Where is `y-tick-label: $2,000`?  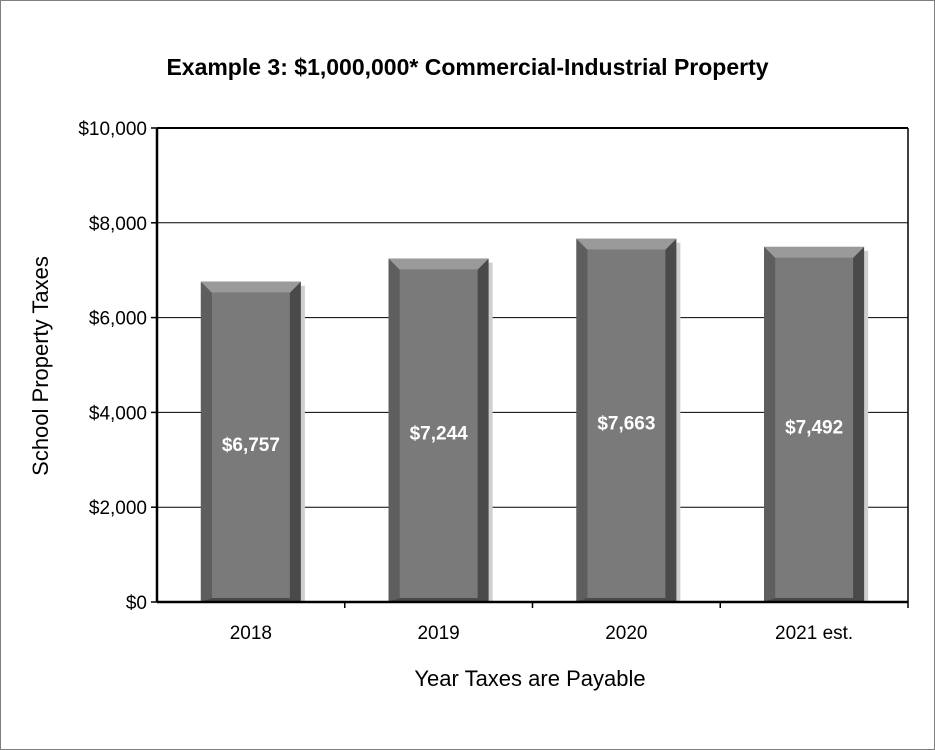 y-tick-label: $2,000 is located at coordinates (118, 508).